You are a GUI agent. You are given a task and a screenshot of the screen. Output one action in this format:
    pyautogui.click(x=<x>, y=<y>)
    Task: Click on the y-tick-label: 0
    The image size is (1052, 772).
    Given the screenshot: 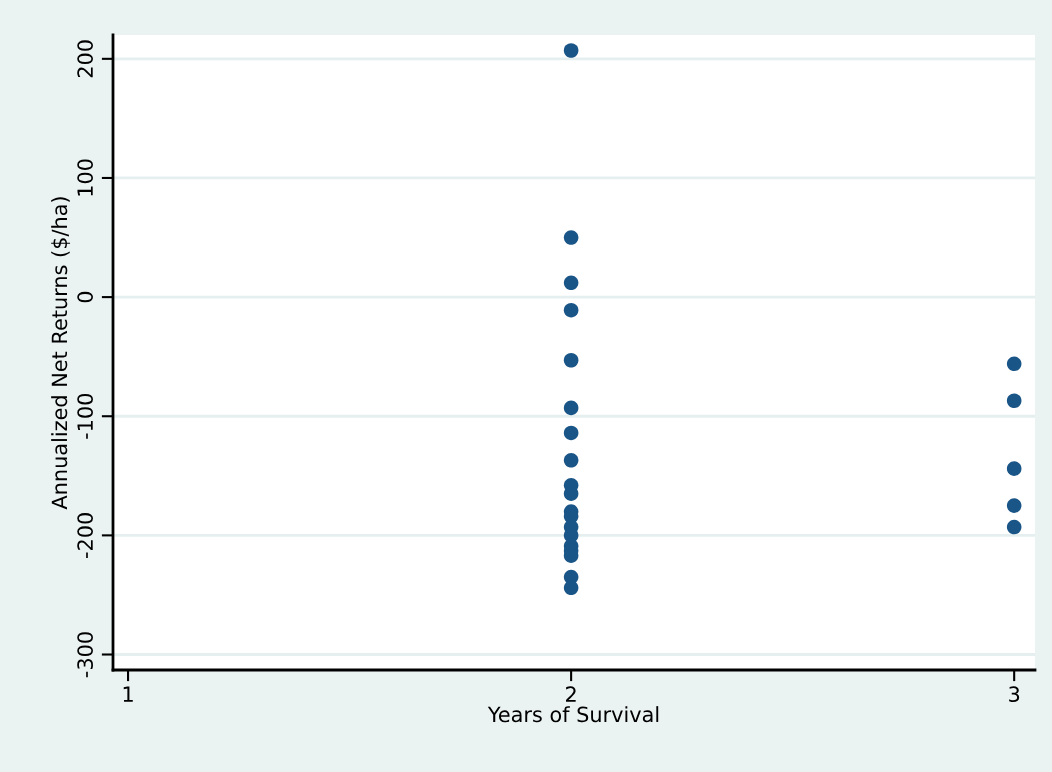 What is the action you would take?
    pyautogui.click(x=85, y=297)
    